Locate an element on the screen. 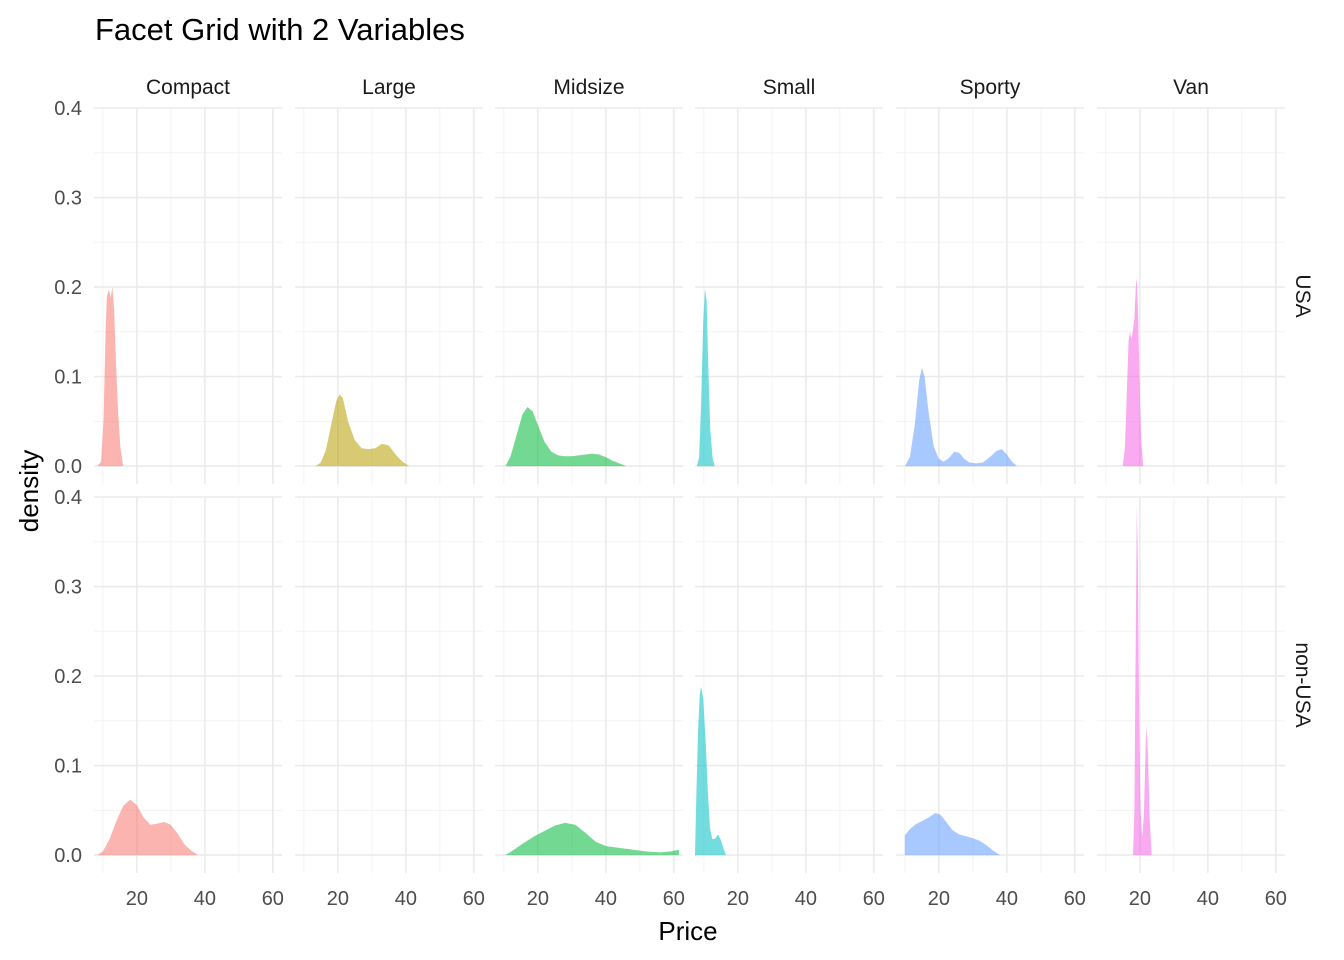  density-area-midsize-non-usa is located at coordinates (592, 839).